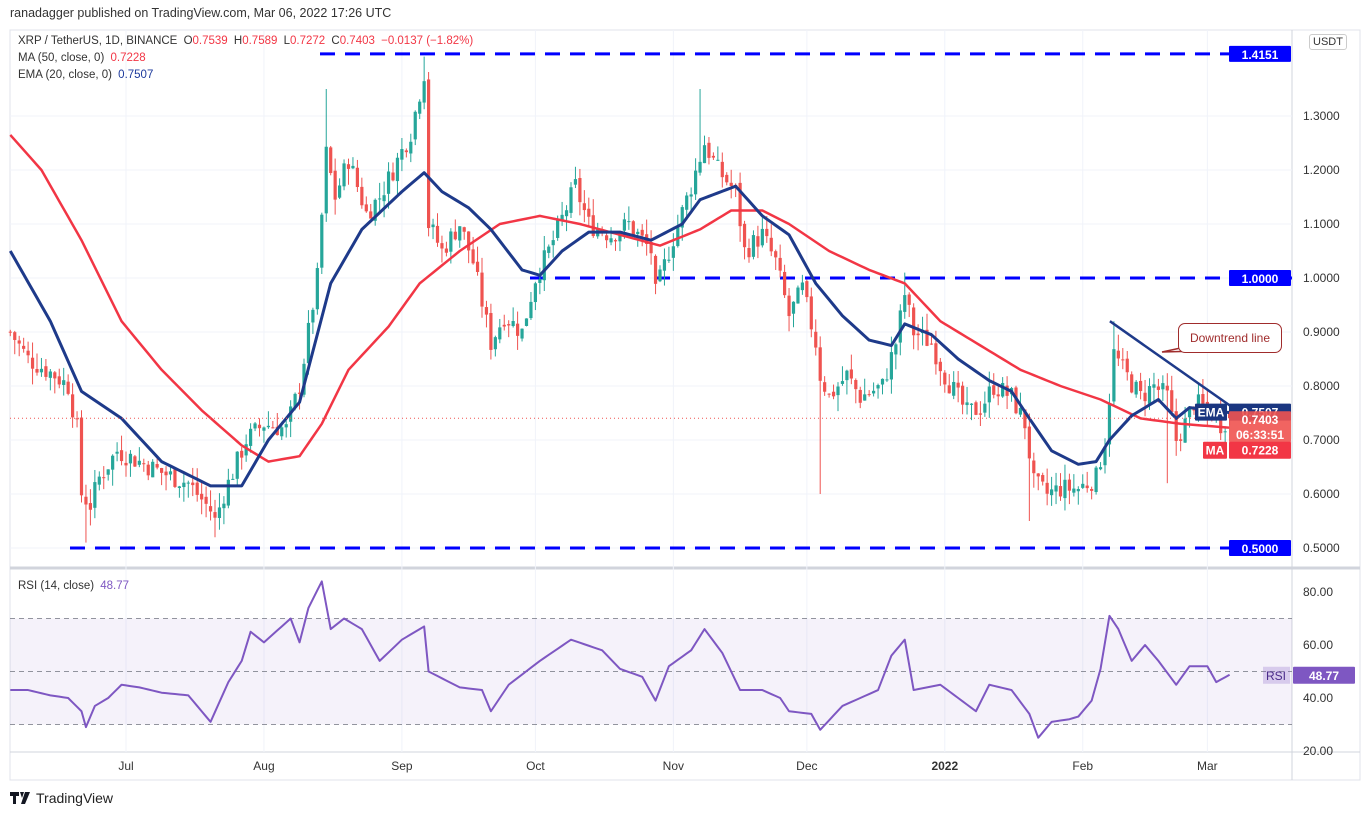 The width and height of the screenshot is (1371, 815). Describe the element at coordinates (1207, 766) in the screenshot. I see `date-tick: Mar` at that location.